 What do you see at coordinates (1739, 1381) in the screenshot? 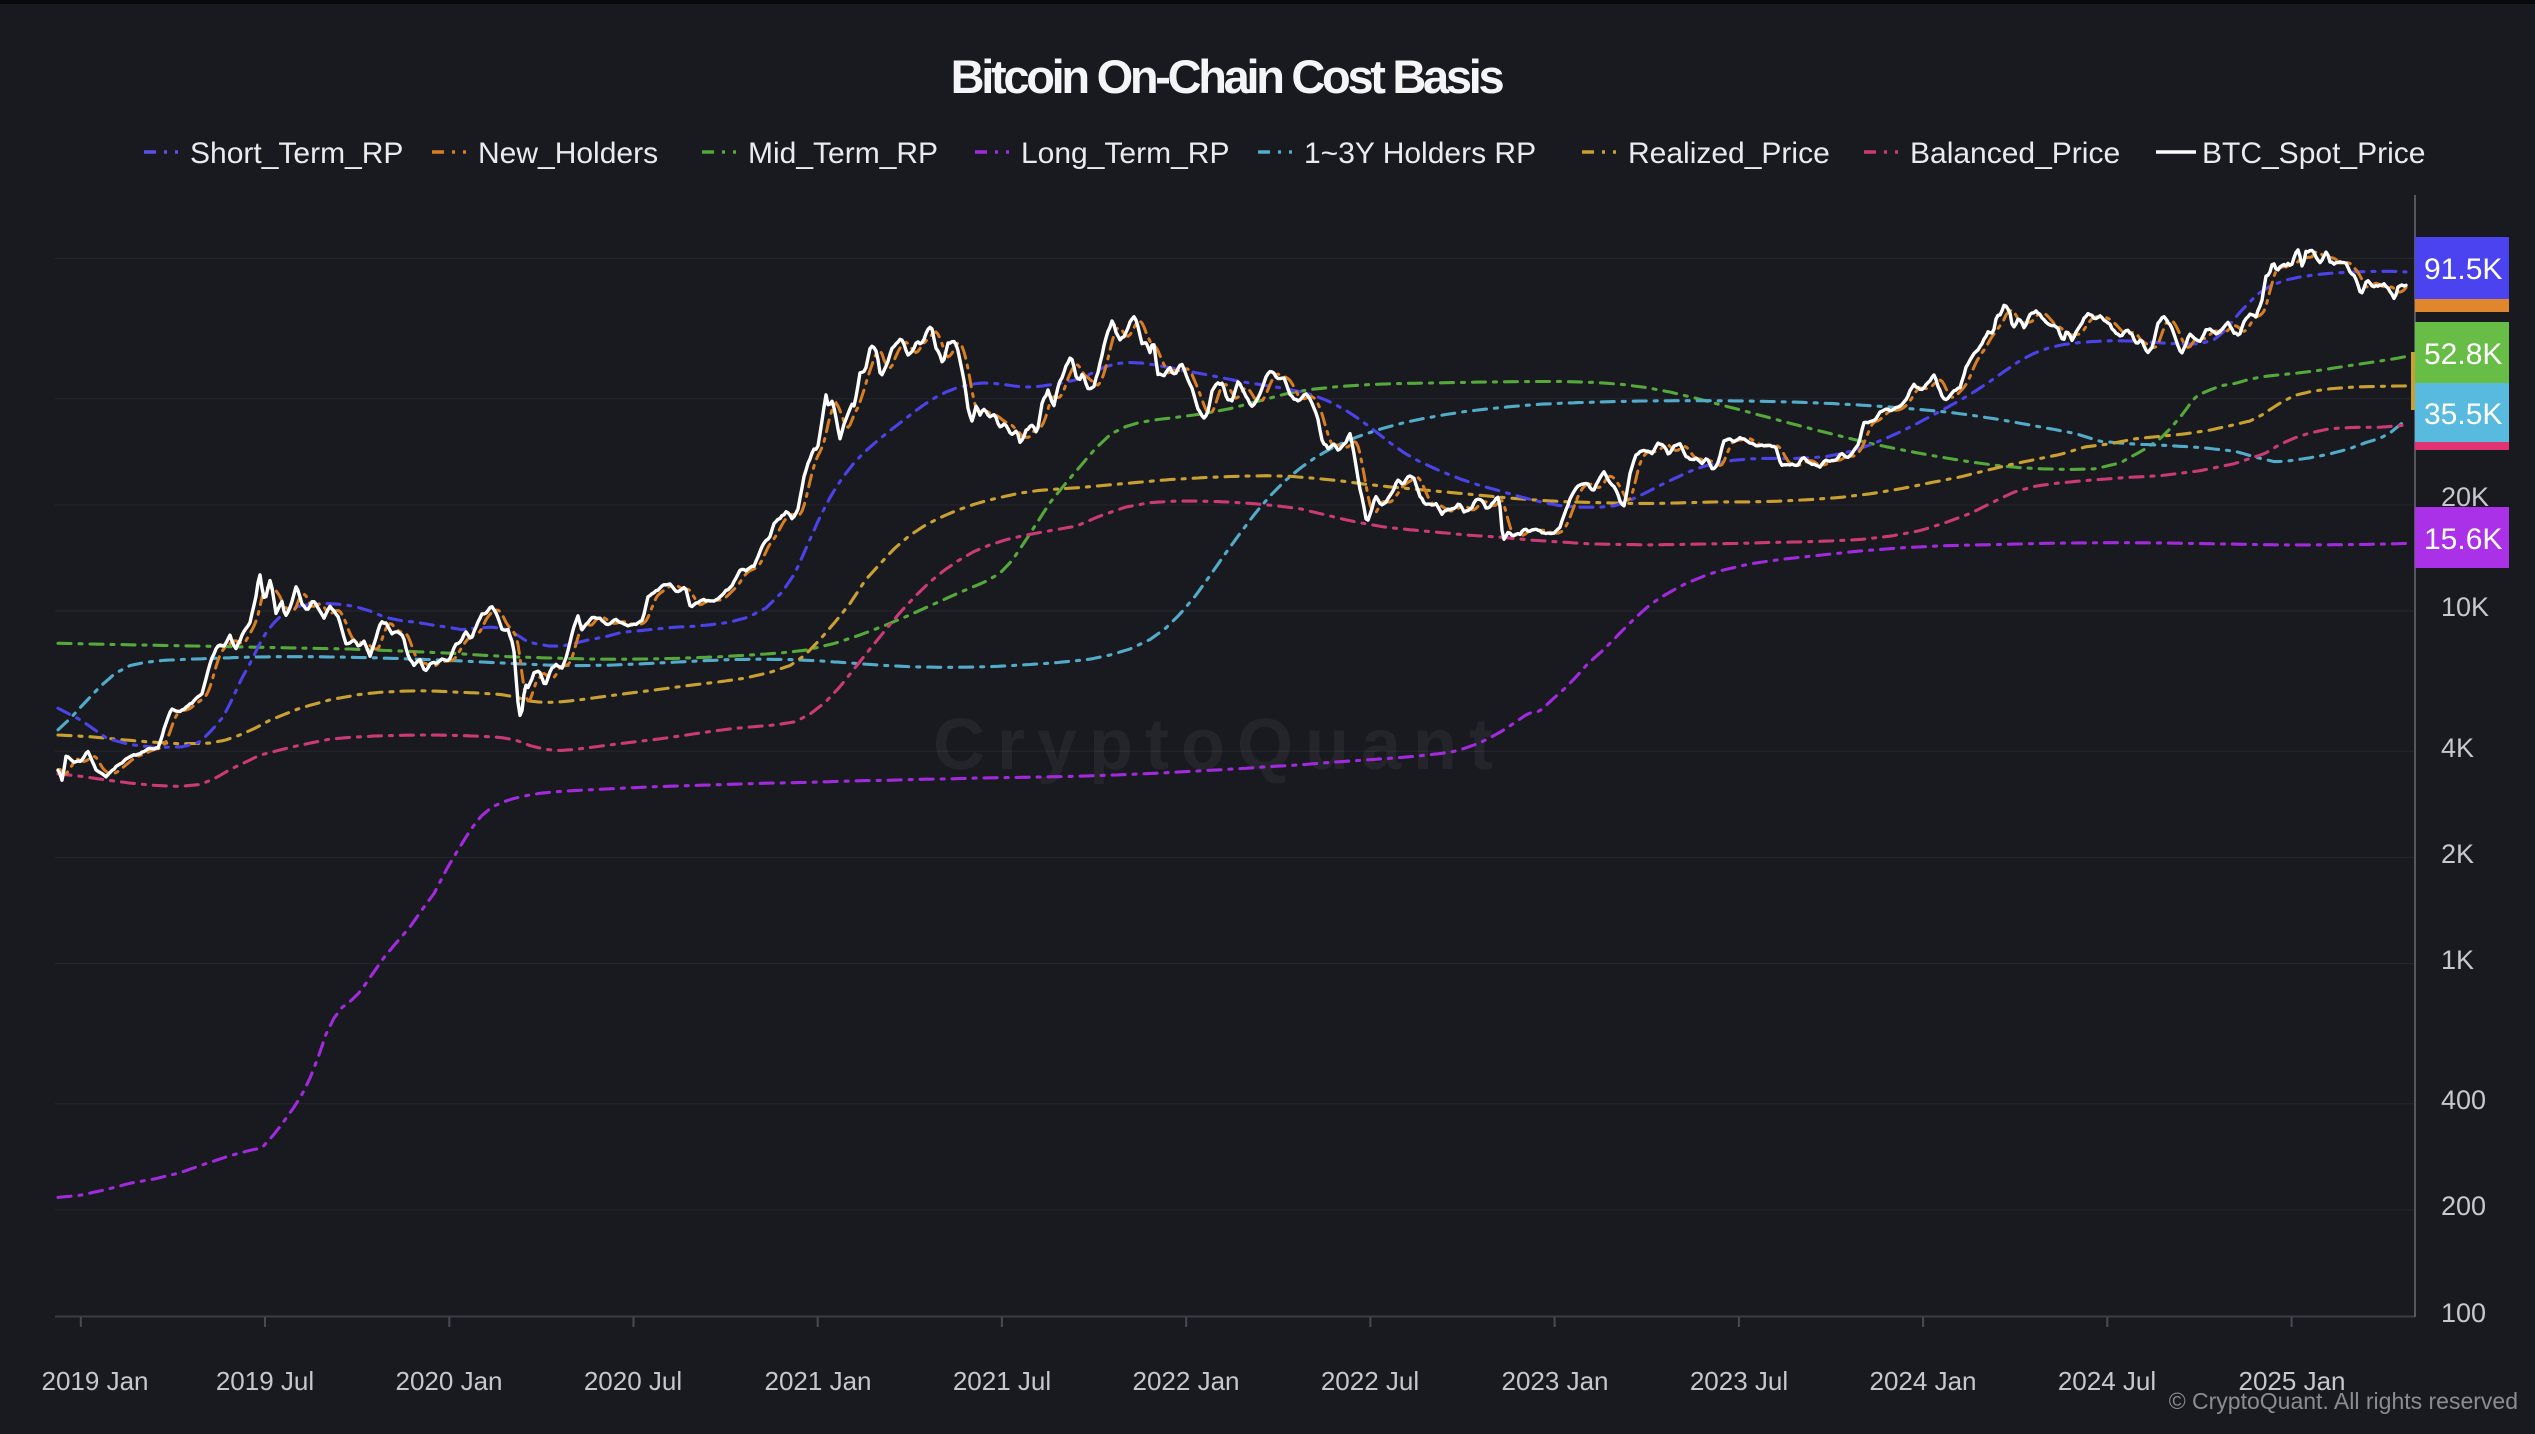
I see `svg-text: 2023 Jul` at bounding box center [1739, 1381].